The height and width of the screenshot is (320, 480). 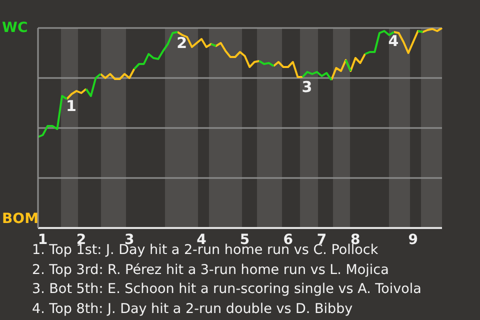 What do you see at coordinates (182, 43) in the screenshot?
I see `annotation: 2` at bounding box center [182, 43].